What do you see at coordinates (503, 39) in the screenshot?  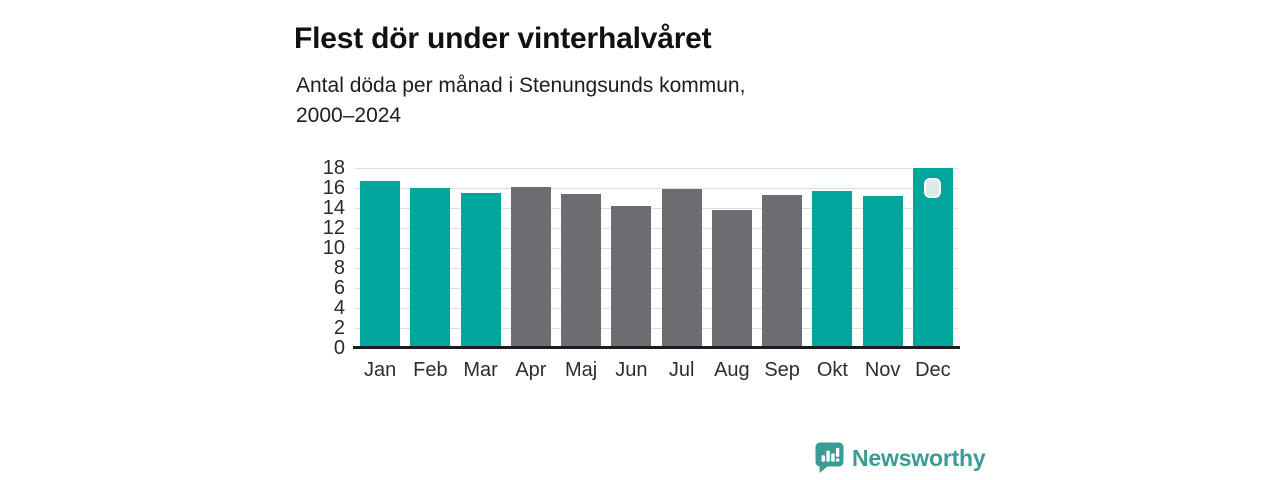 I see `page-title: Flest dör under vinterhalvåret` at bounding box center [503, 39].